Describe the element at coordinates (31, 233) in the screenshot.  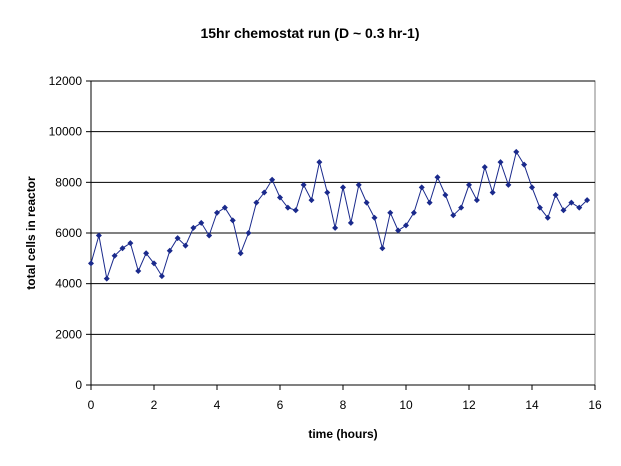
I see `y-axis-title: total cells in reactor` at that location.